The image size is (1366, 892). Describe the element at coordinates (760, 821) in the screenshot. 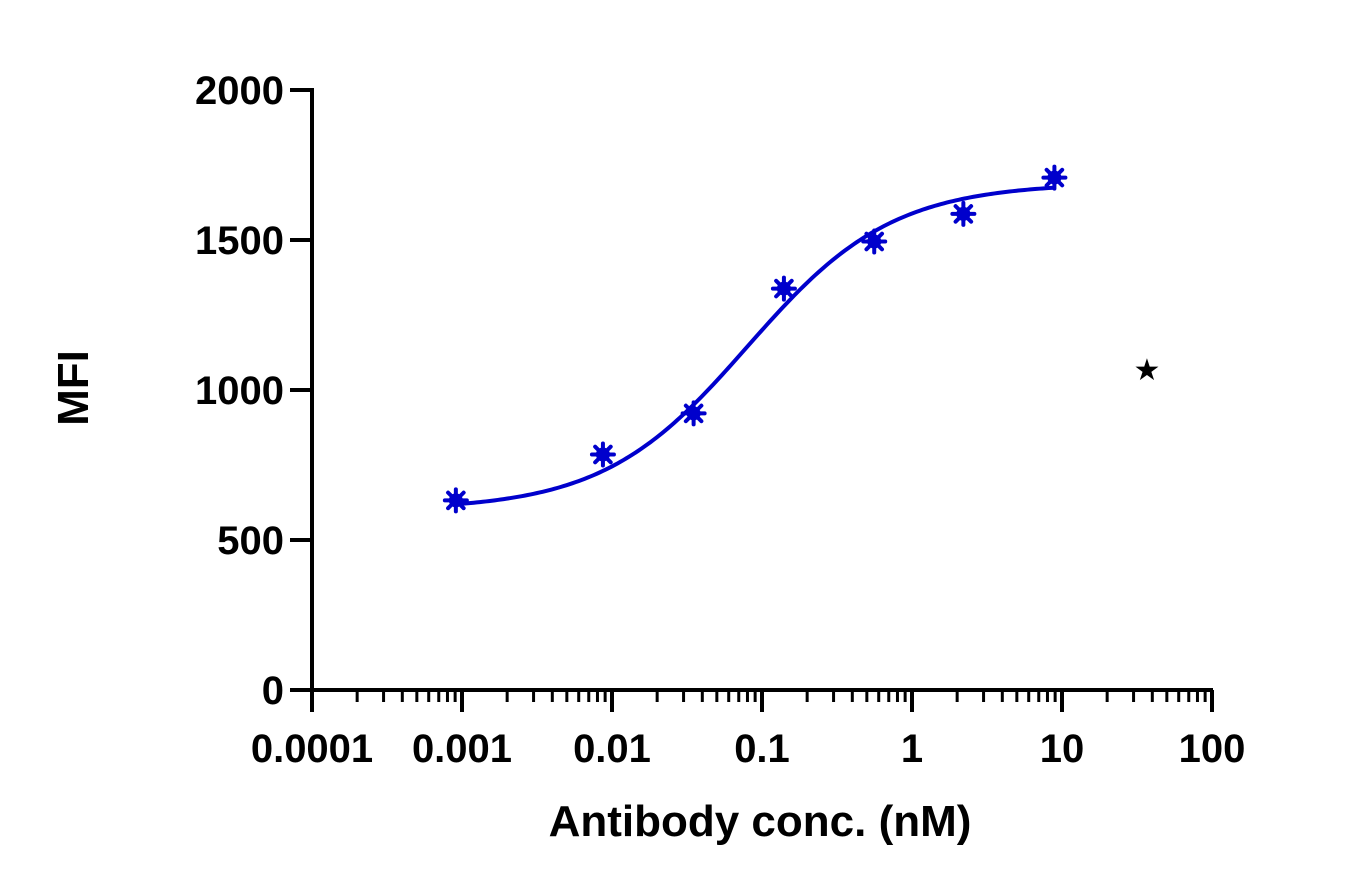

I see `x-axis-title: Antibody conc. (nM)` at that location.